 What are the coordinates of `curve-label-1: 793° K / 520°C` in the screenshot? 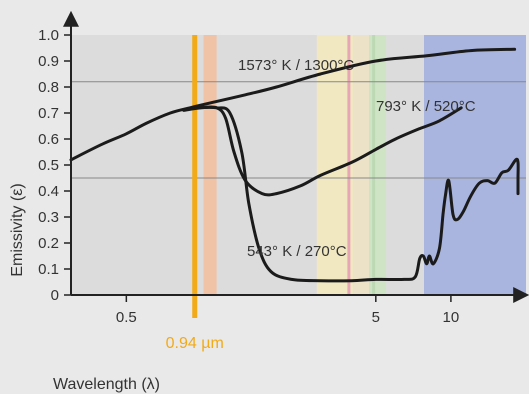 It's located at (426, 106).